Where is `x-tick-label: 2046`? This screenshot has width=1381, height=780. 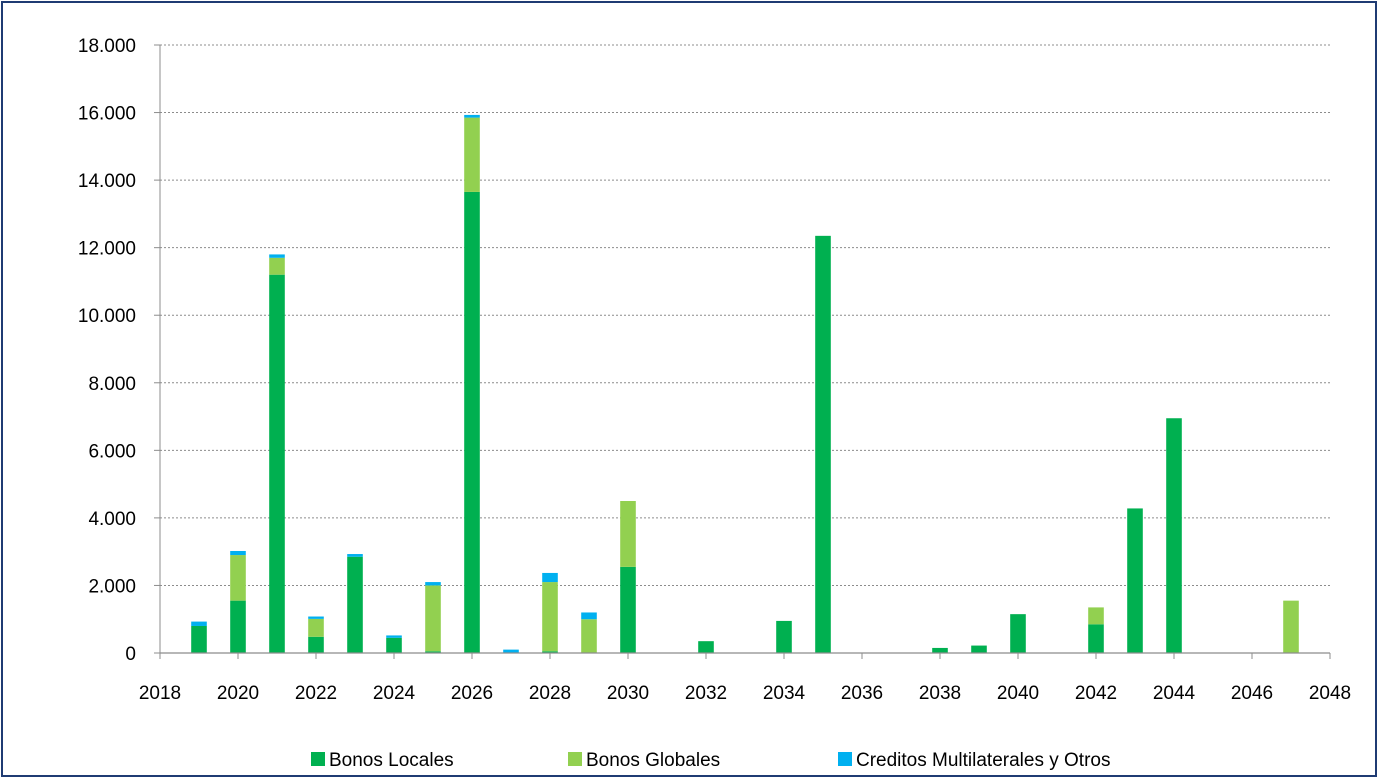 x-tick-label: 2046 is located at coordinates (1252, 693).